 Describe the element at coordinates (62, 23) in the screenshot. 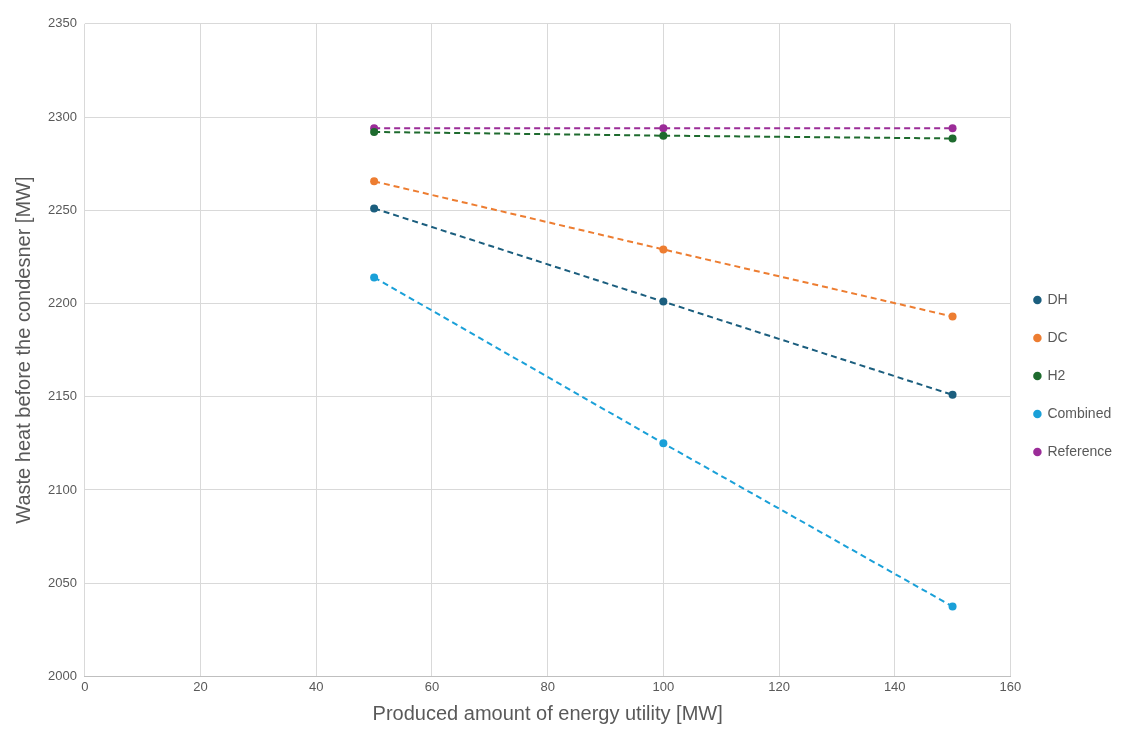

I see `y-tick-label: 2350` at that location.